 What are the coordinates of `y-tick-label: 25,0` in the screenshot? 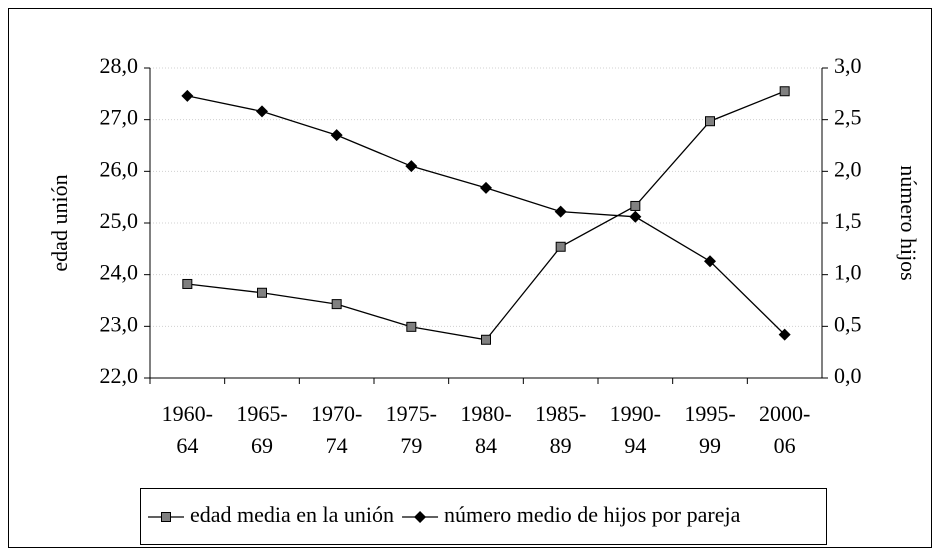 It's located at (119, 220).